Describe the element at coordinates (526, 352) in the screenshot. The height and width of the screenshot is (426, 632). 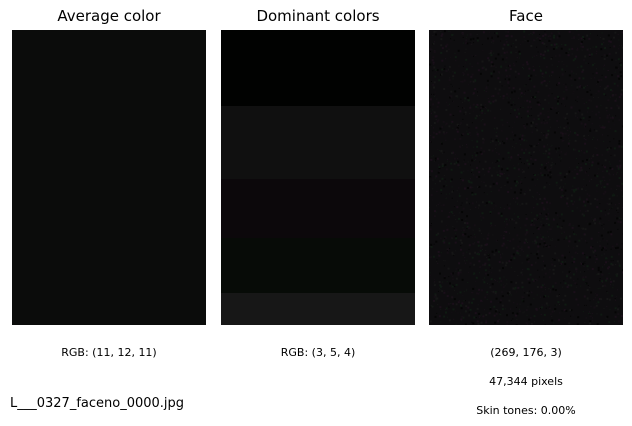
I see `face-shape-caption: (269, 176, 3)` at that location.